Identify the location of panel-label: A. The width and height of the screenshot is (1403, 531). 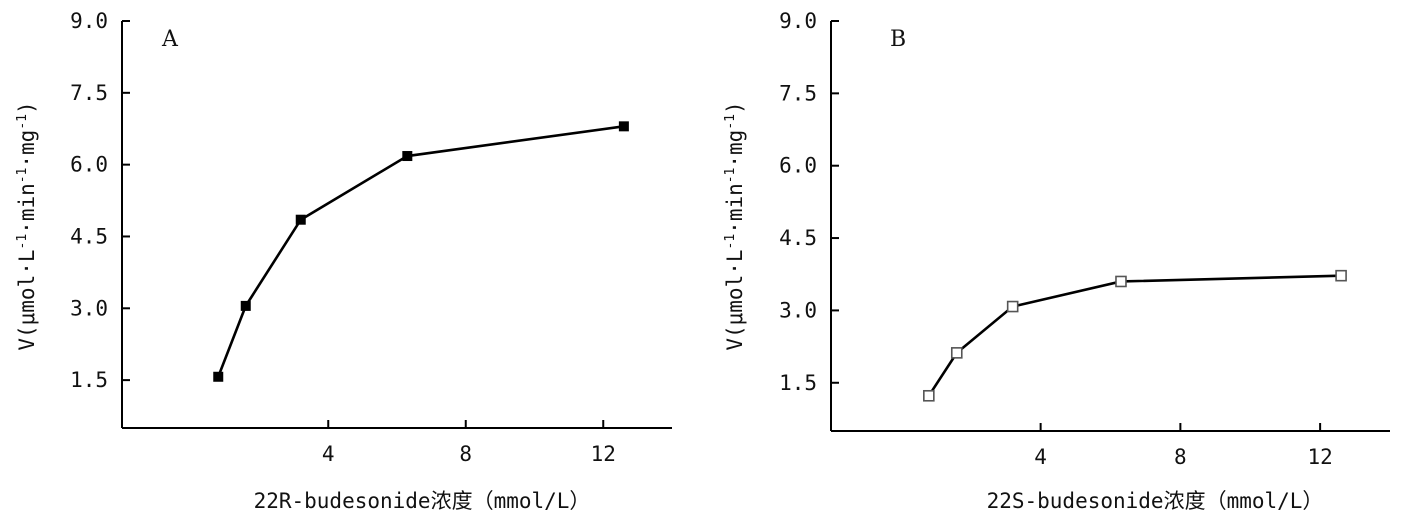
(170, 39).